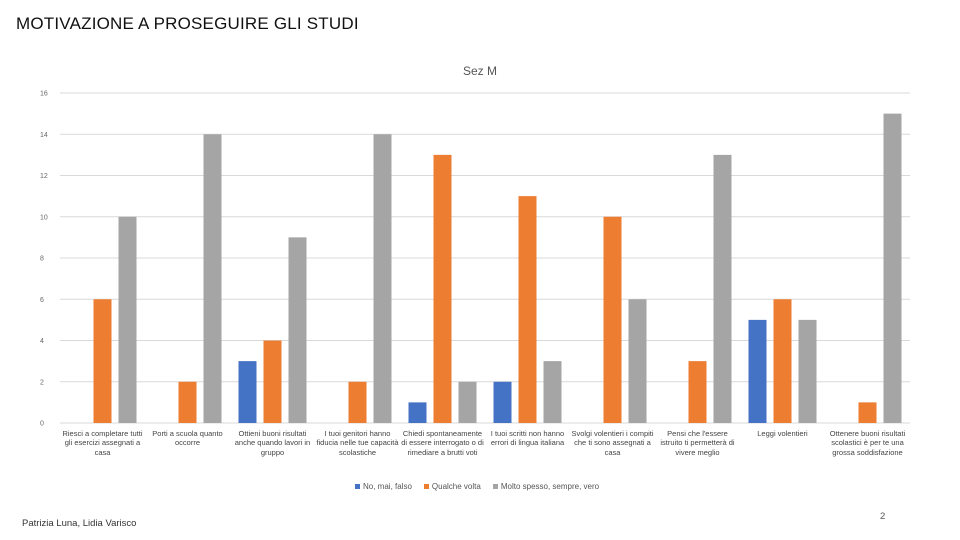  What do you see at coordinates (44, 135) in the screenshot?
I see `y-tick-label: 14` at bounding box center [44, 135].